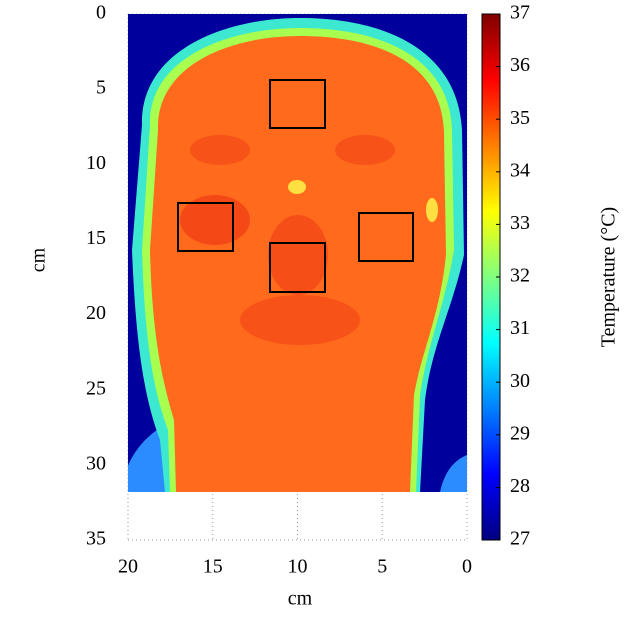 This screenshot has height=637, width=629. What do you see at coordinates (467, 567) in the screenshot?
I see `x-tick-label: 0` at bounding box center [467, 567].